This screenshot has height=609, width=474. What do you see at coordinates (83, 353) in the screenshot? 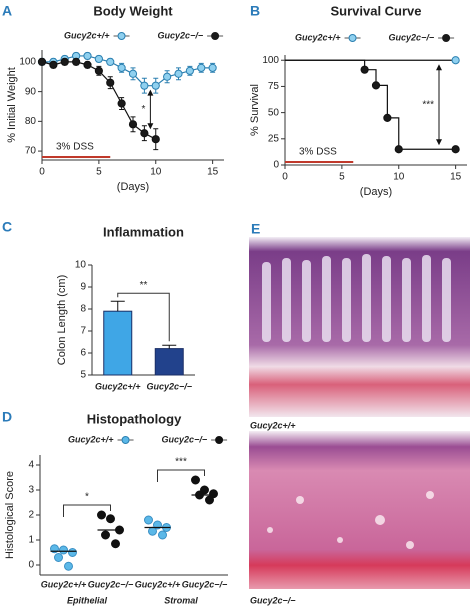
I see `y-tick-label: 6` at bounding box center [83, 353].